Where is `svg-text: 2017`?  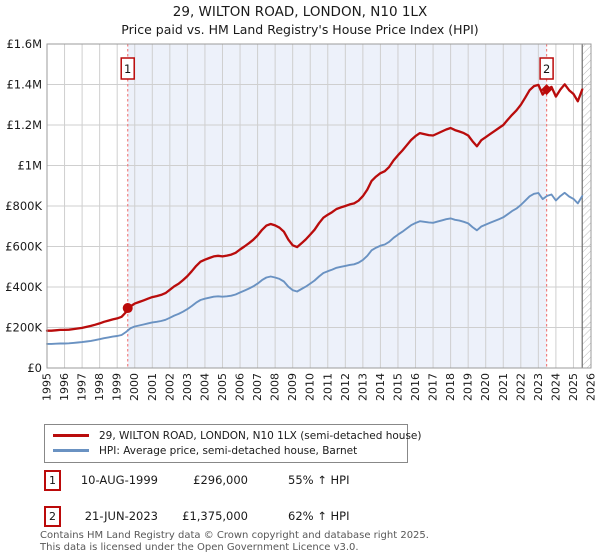
svg-text: 2017 is located at coordinates (433, 387).